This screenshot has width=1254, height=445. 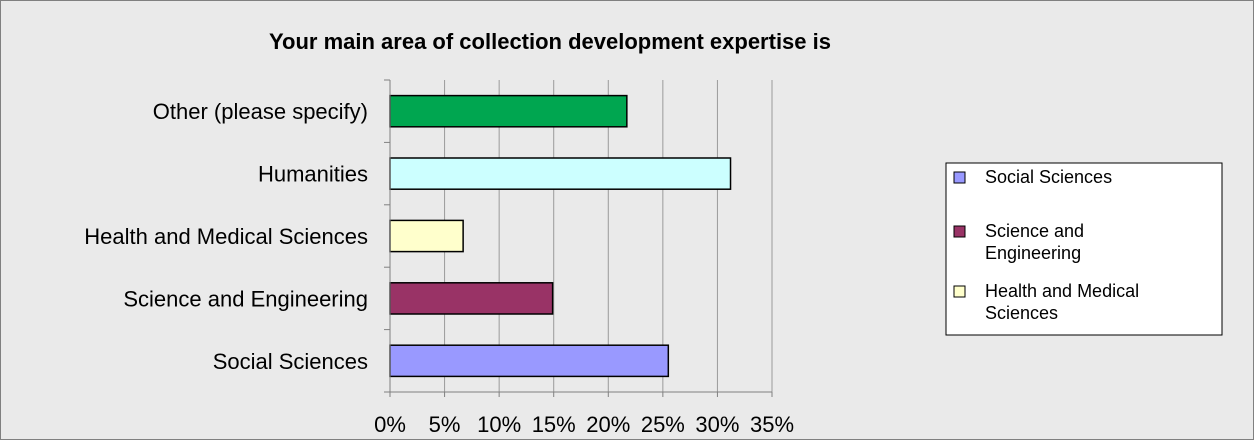 I want to click on x-tick-label: 15%, so click(x=554, y=424).